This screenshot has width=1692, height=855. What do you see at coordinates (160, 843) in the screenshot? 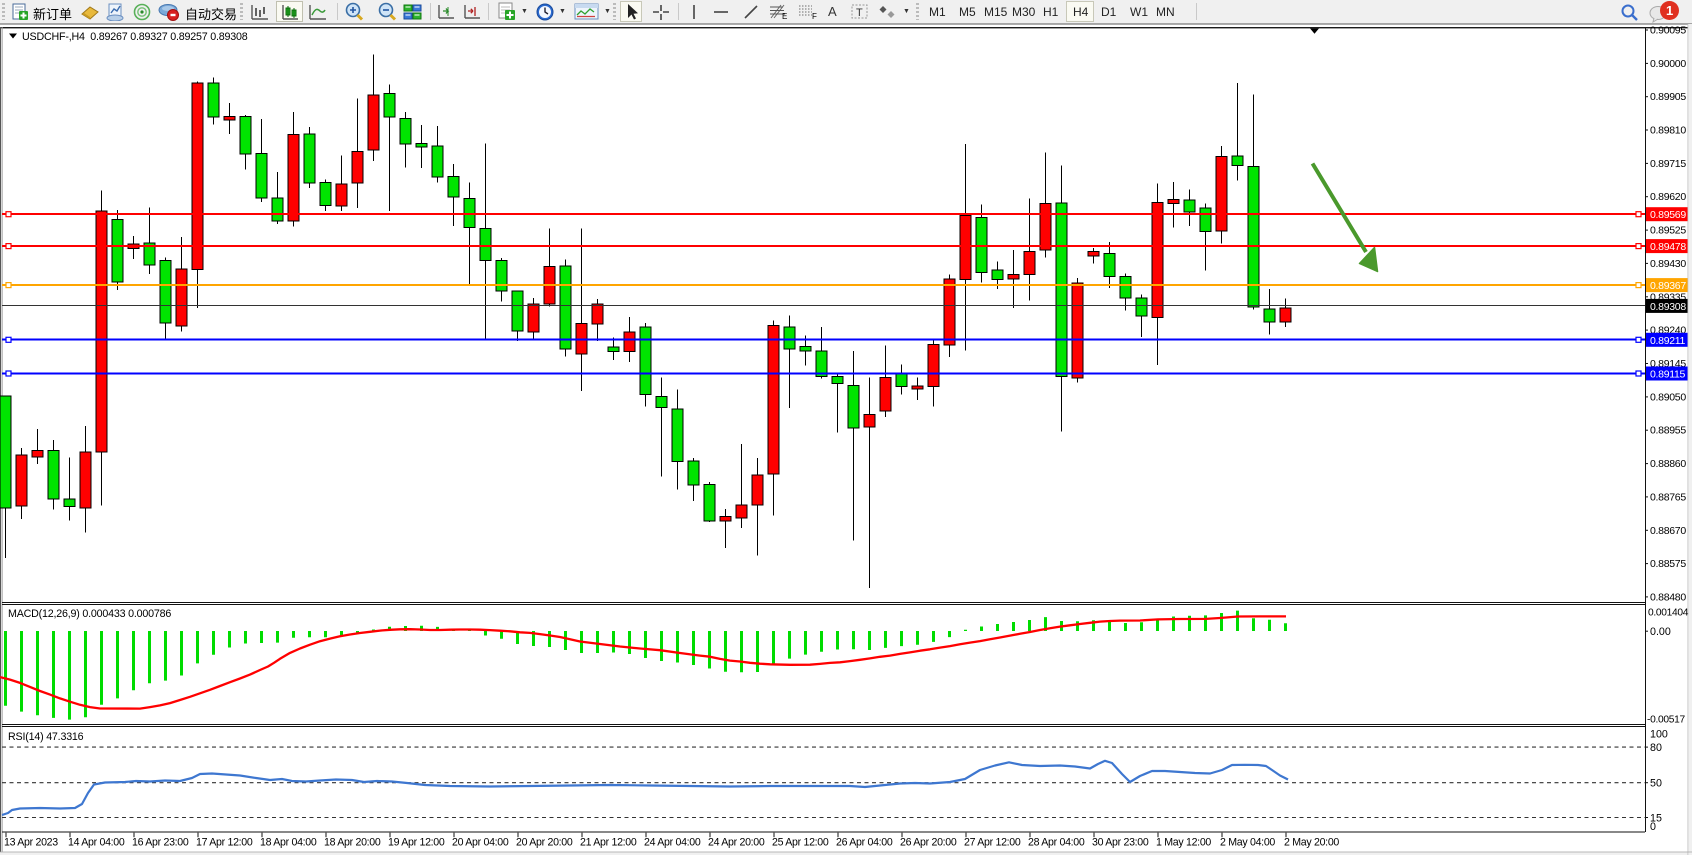
I see `svg-text: 16 Apr 23:00` at bounding box center [160, 843].